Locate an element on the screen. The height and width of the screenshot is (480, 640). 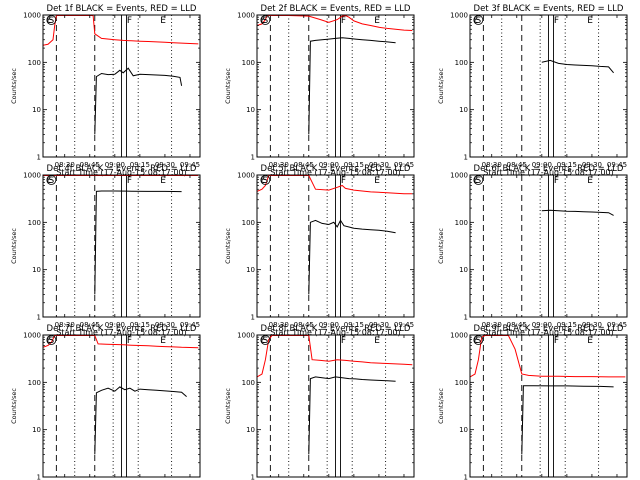
chart-title: Det 9f BLACK = Events, RED = LLD is located at coordinates (549, 329).